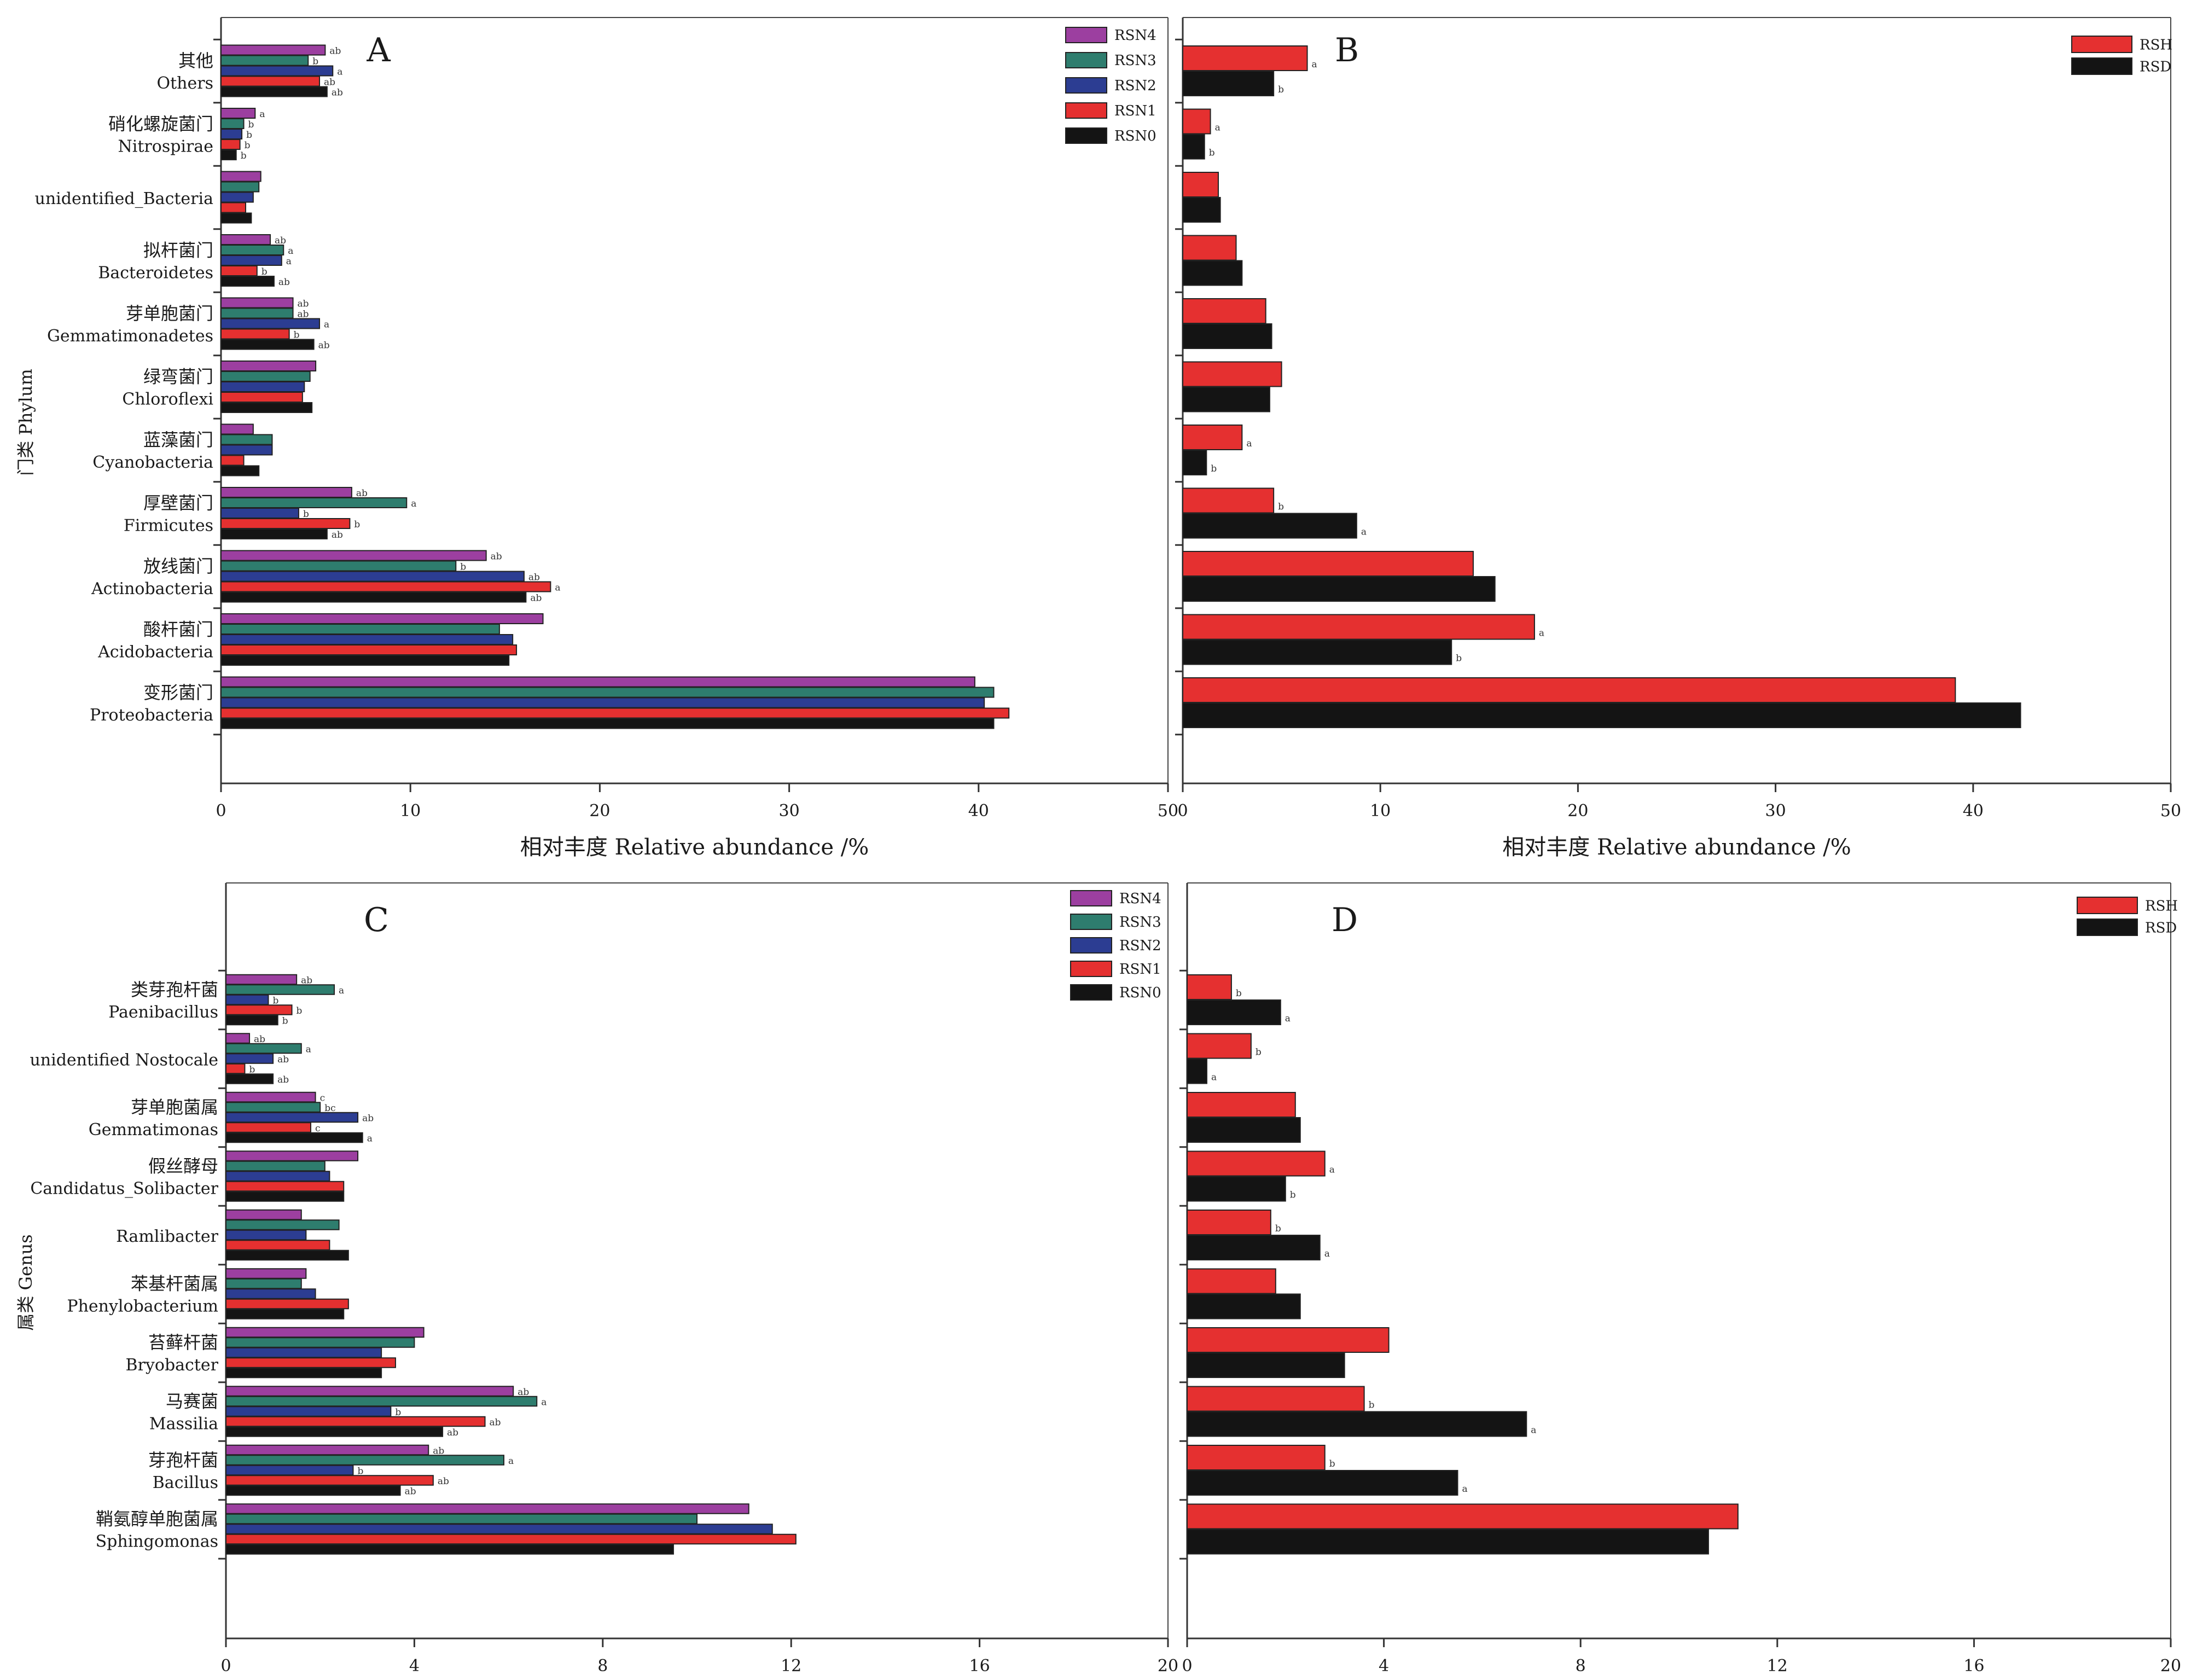  I want to click on x-tick-label: 12, so click(791, 1666).